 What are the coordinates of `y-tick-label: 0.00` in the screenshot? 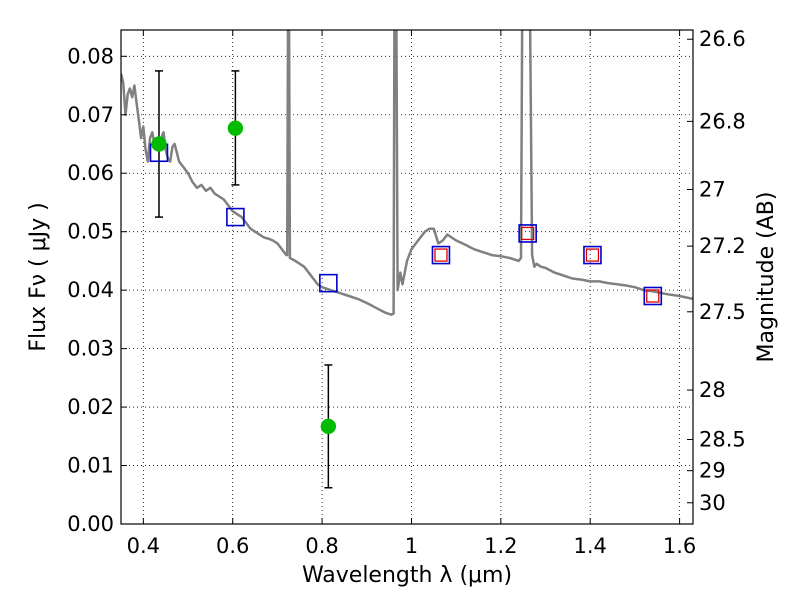 It's located at (90, 524).